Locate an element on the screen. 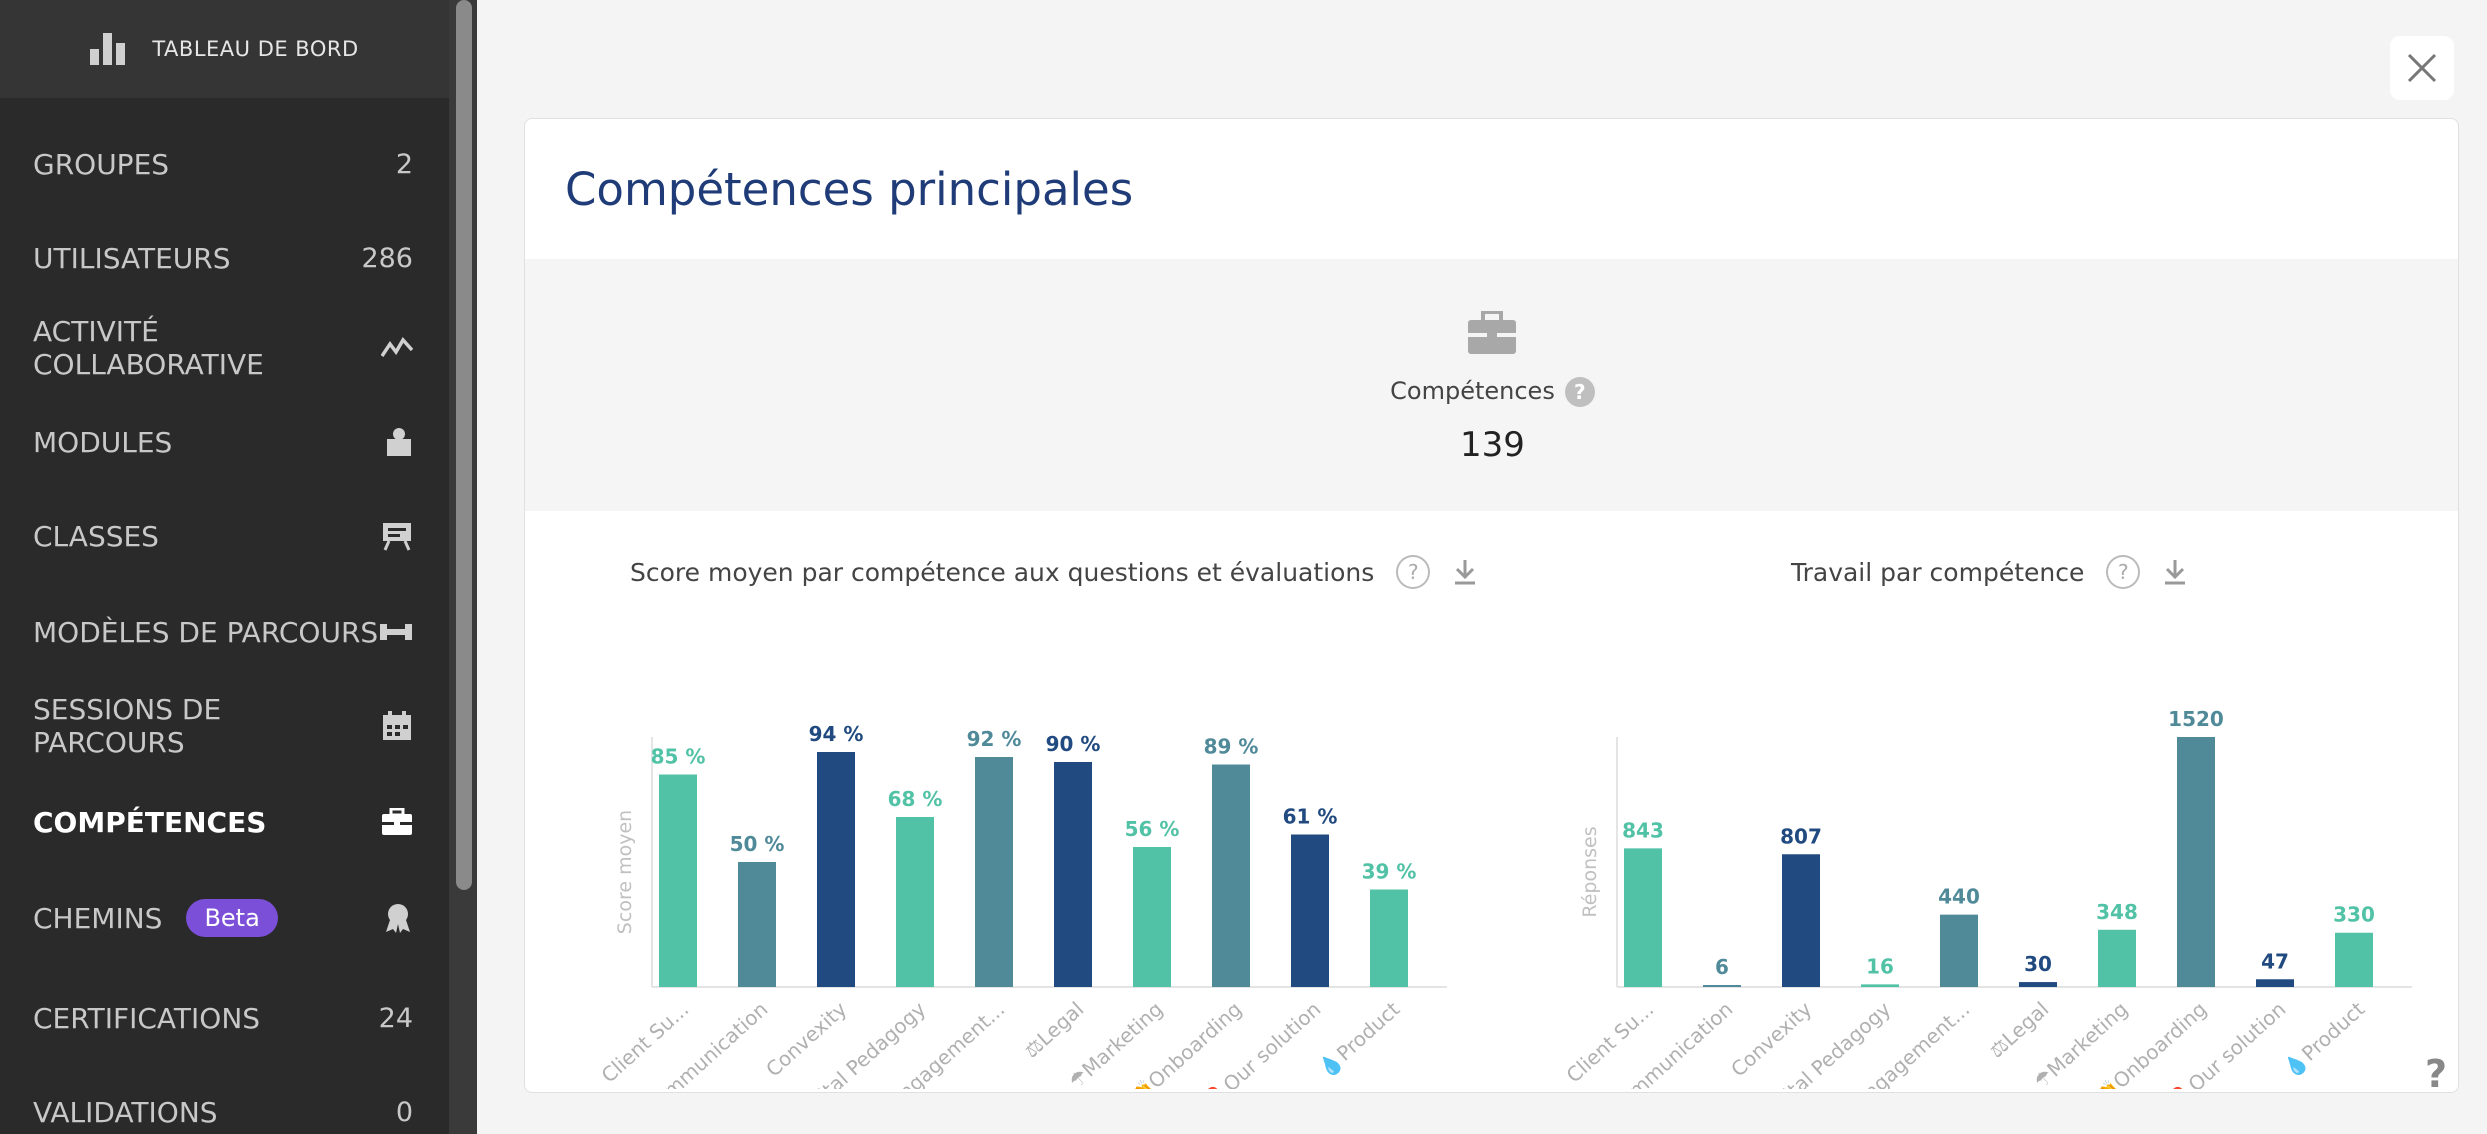 This screenshot has height=1134, width=2487. data-label: 843 is located at coordinates (1643, 830).